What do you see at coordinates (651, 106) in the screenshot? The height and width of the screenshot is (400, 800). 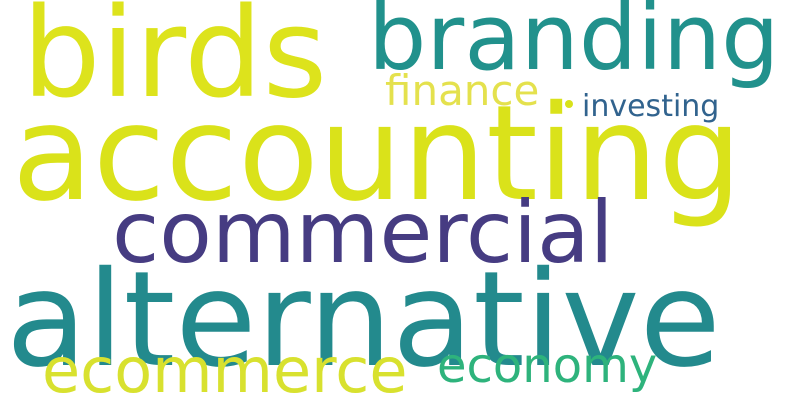 I see `word-investing: investing` at bounding box center [651, 106].